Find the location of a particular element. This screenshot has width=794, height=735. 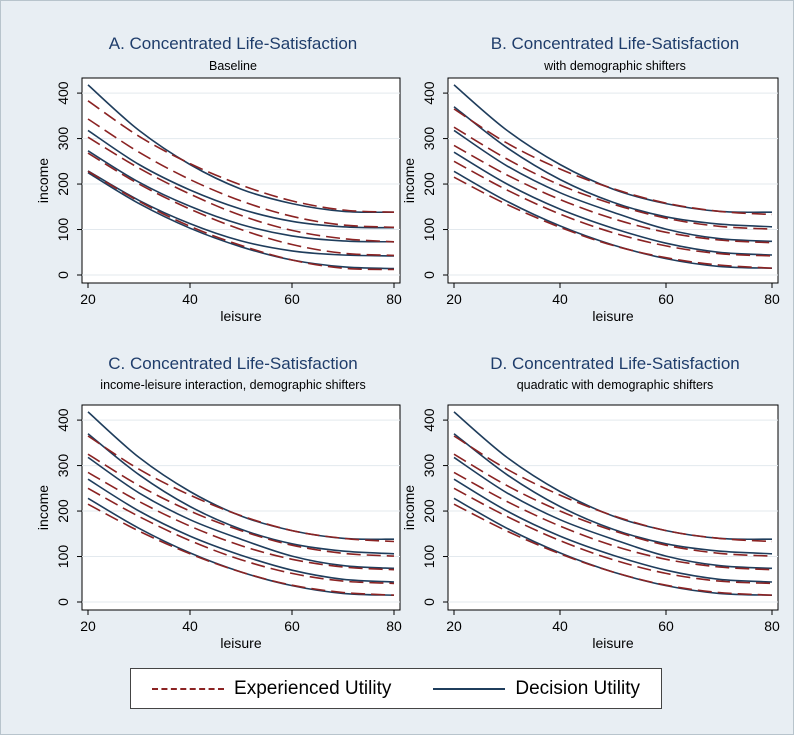

panel-a-ytick-label: 0 is located at coordinates (63, 275).